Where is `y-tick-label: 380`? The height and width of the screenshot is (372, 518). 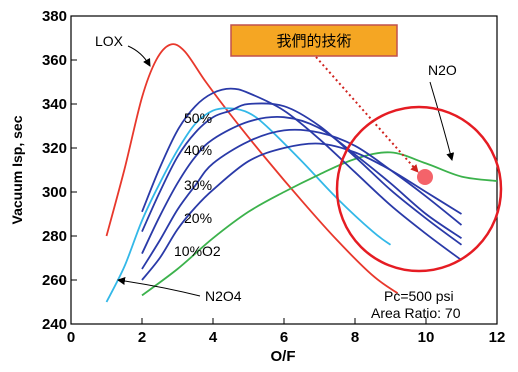
y-tick-label: 380 is located at coordinates (54, 16).